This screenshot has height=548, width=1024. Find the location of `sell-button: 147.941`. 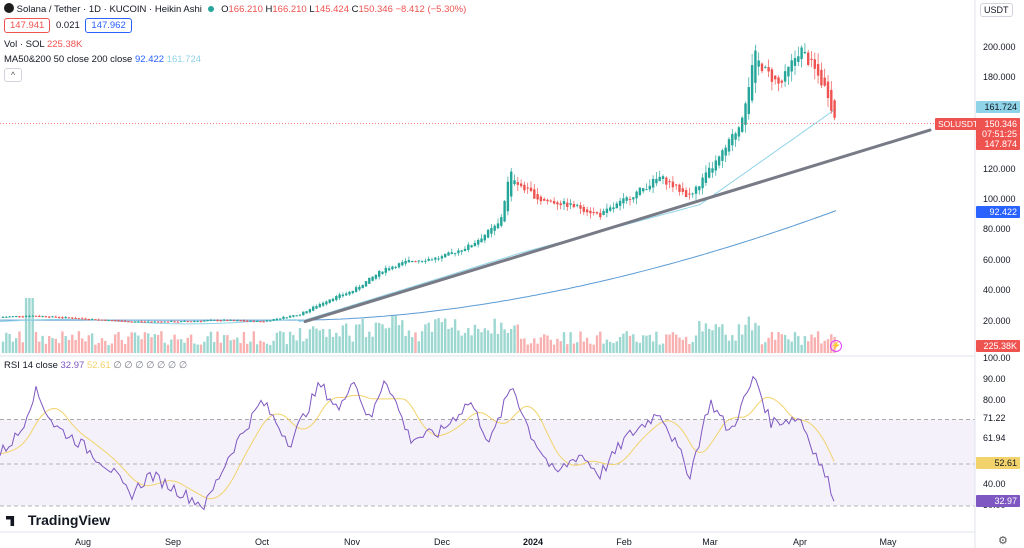

sell-button: 147.941 is located at coordinates (27, 25).